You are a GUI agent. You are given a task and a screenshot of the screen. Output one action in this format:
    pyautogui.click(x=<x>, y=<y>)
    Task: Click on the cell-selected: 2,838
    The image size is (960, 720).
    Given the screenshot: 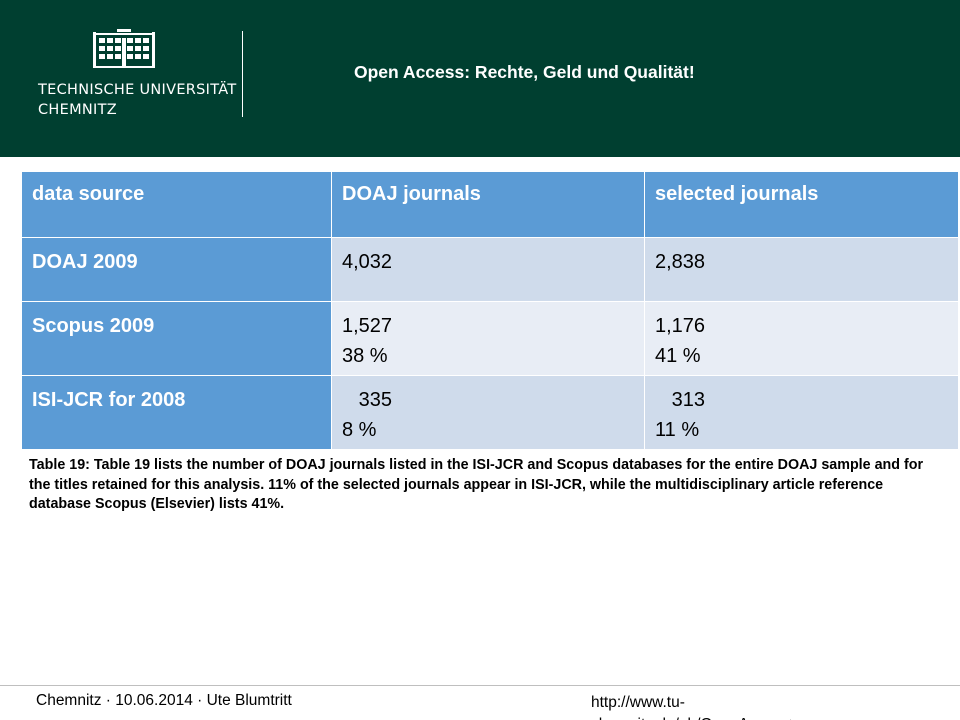 What is the action you would take?
    pyautogui.click(x=801, y=269)
    